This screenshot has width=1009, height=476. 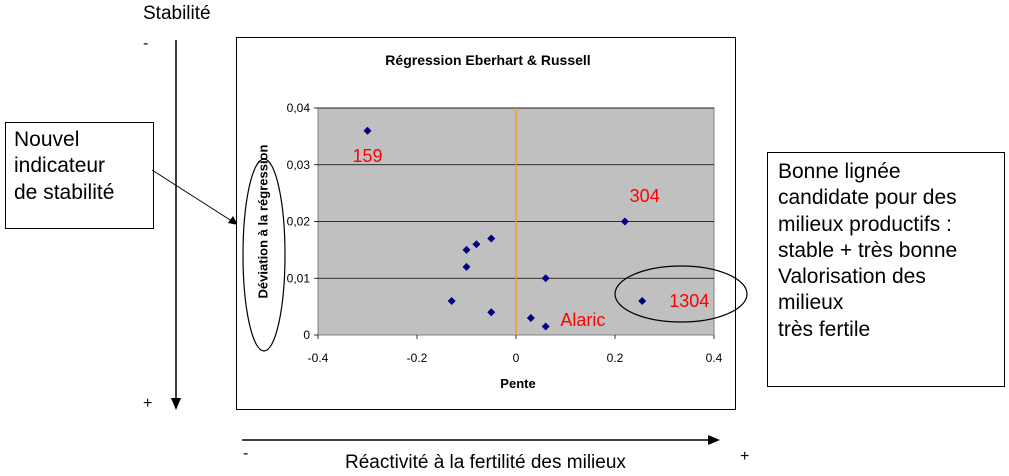 What do you see at coordinates (839, 171) in the screenshot?
I see `right-callout-line: Bonne lignée` at bounding box center [839, 171].